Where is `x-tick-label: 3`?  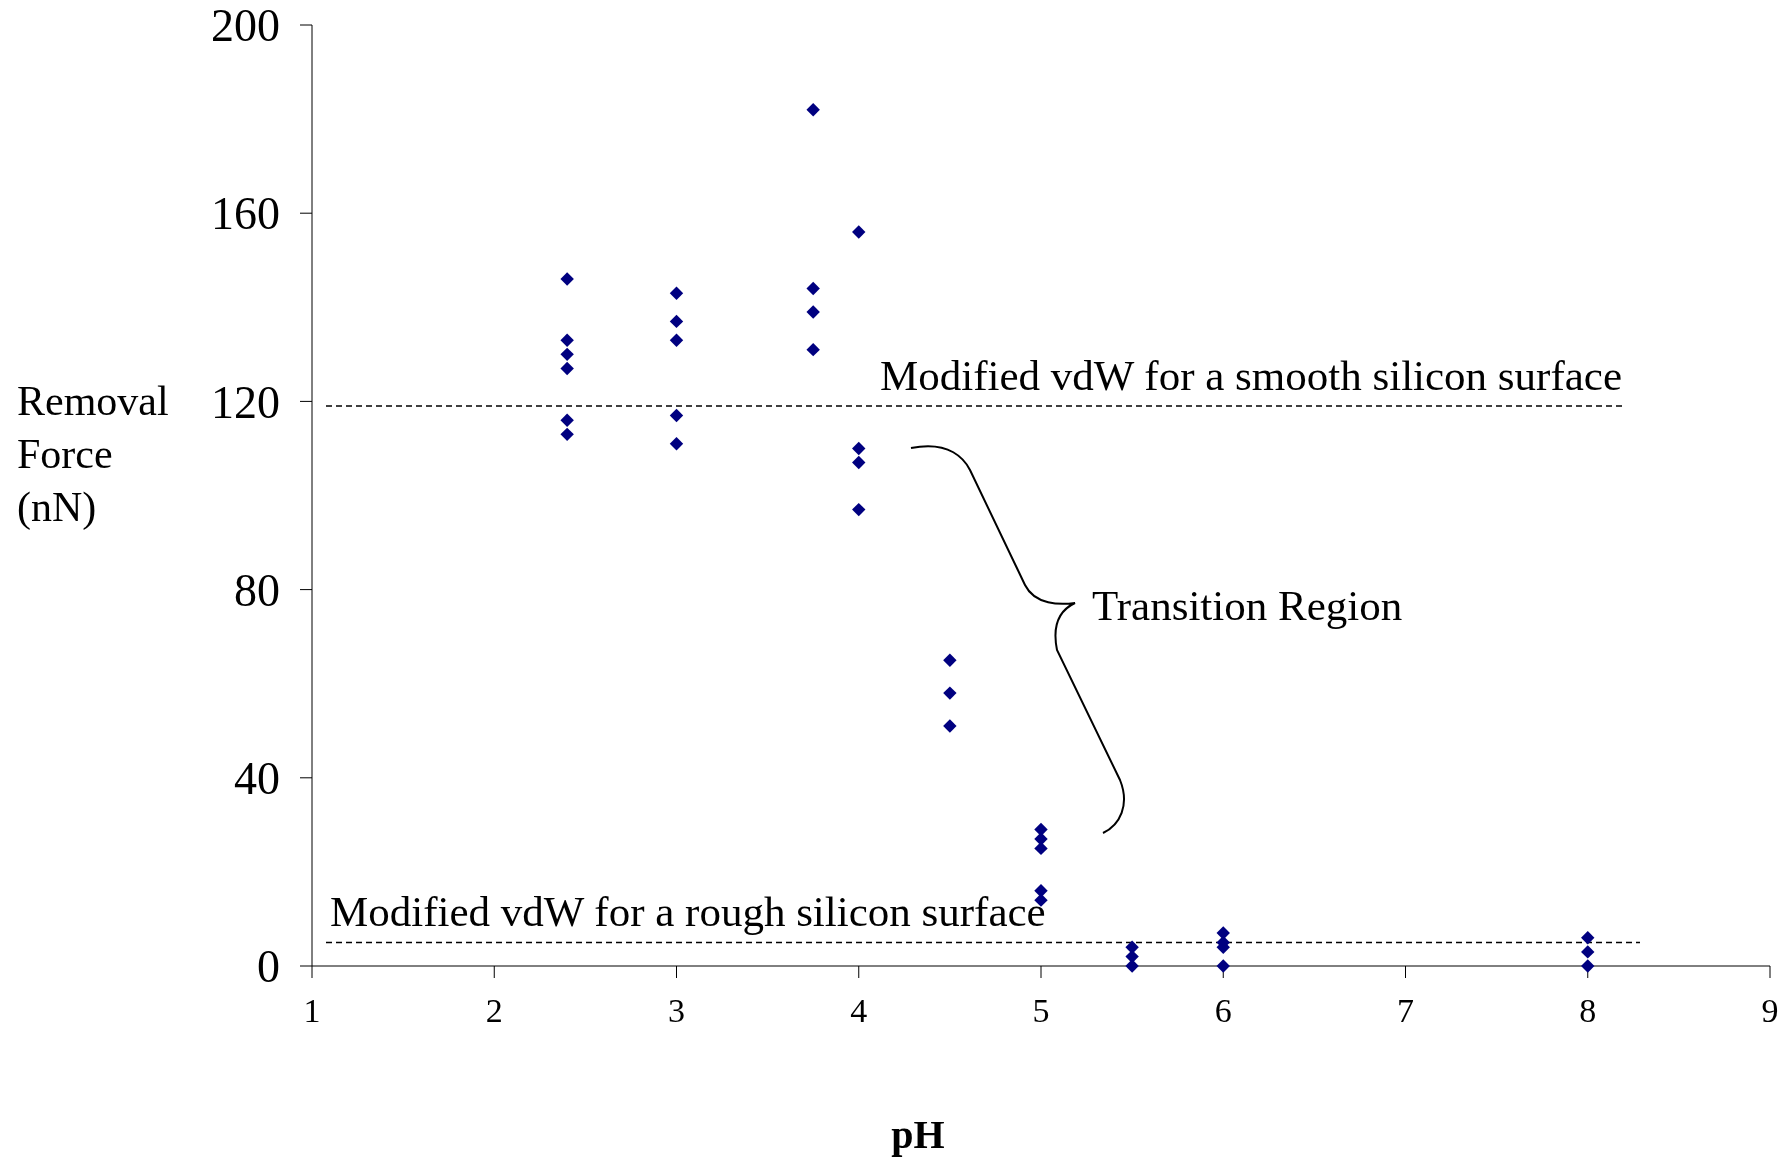
x-tick-label: 3 is located at coordinates (676, 1010).